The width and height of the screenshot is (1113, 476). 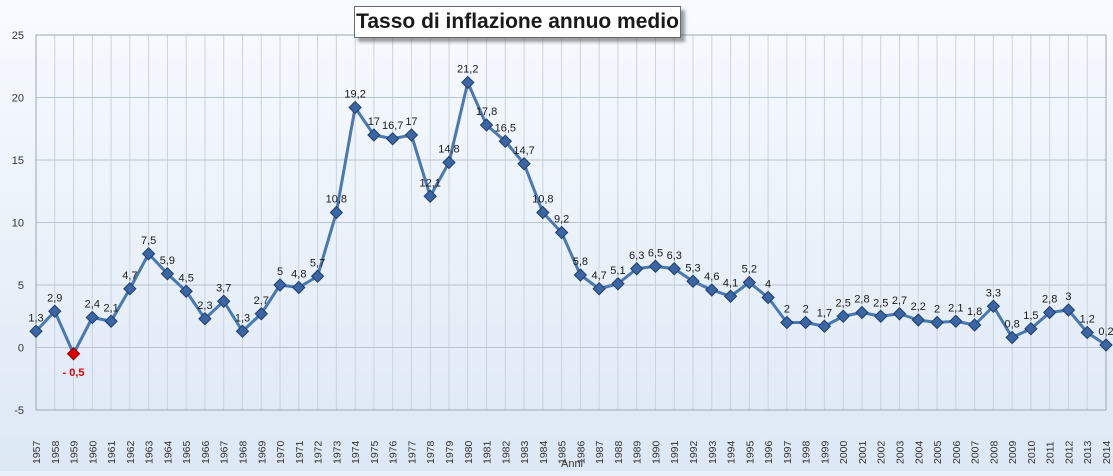 I want to click on data-label: 1,8, so click(x=974, y=312).